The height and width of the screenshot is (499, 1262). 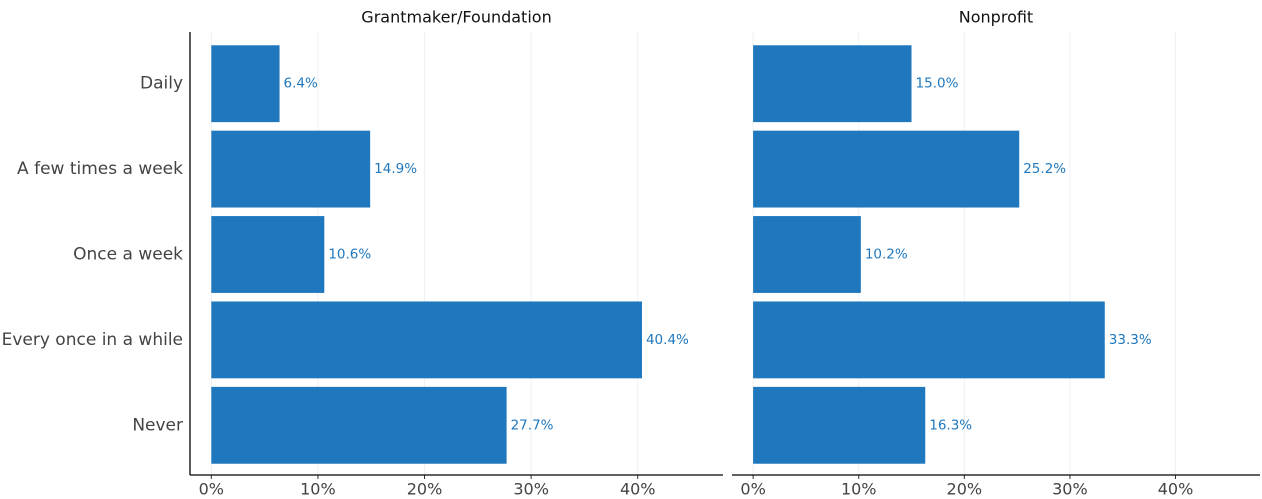 What do you see at coordinates (886, 255) in the screenshot?
I see `data-label: 10.2%` at bounding box center [886, 255].